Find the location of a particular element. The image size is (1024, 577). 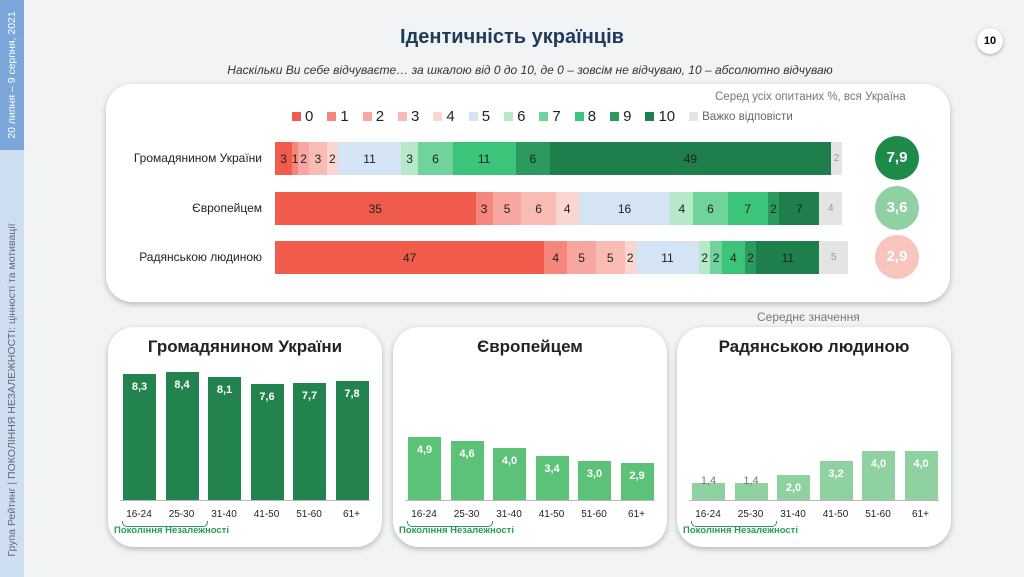

legend-label: 6 is located at coordinates (521, 116).